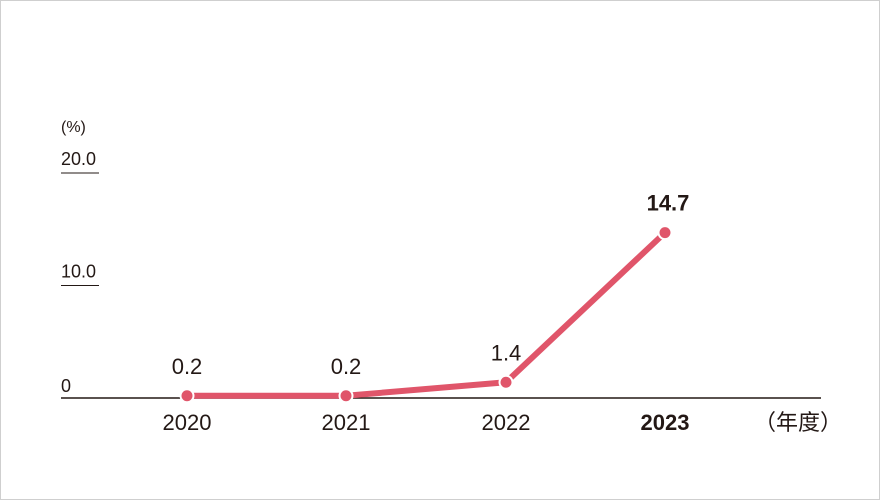 This screenshot has width=880, height=504. I want to click on x-tick-label-2022: 2022, so click(506, 422).